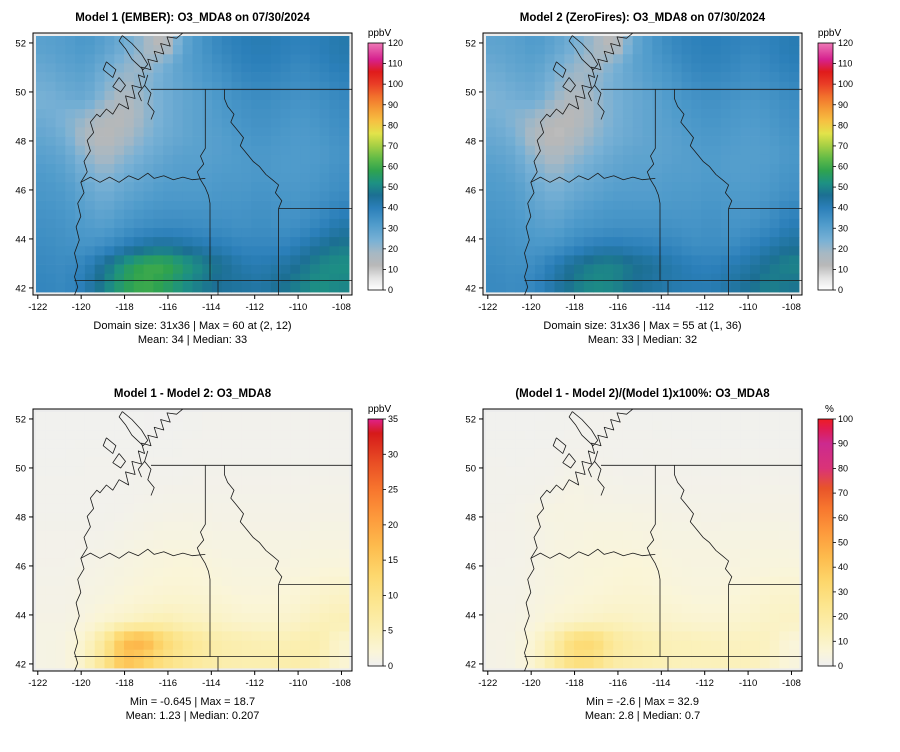  I want to click on svg-text: 35, so click(393, 419).